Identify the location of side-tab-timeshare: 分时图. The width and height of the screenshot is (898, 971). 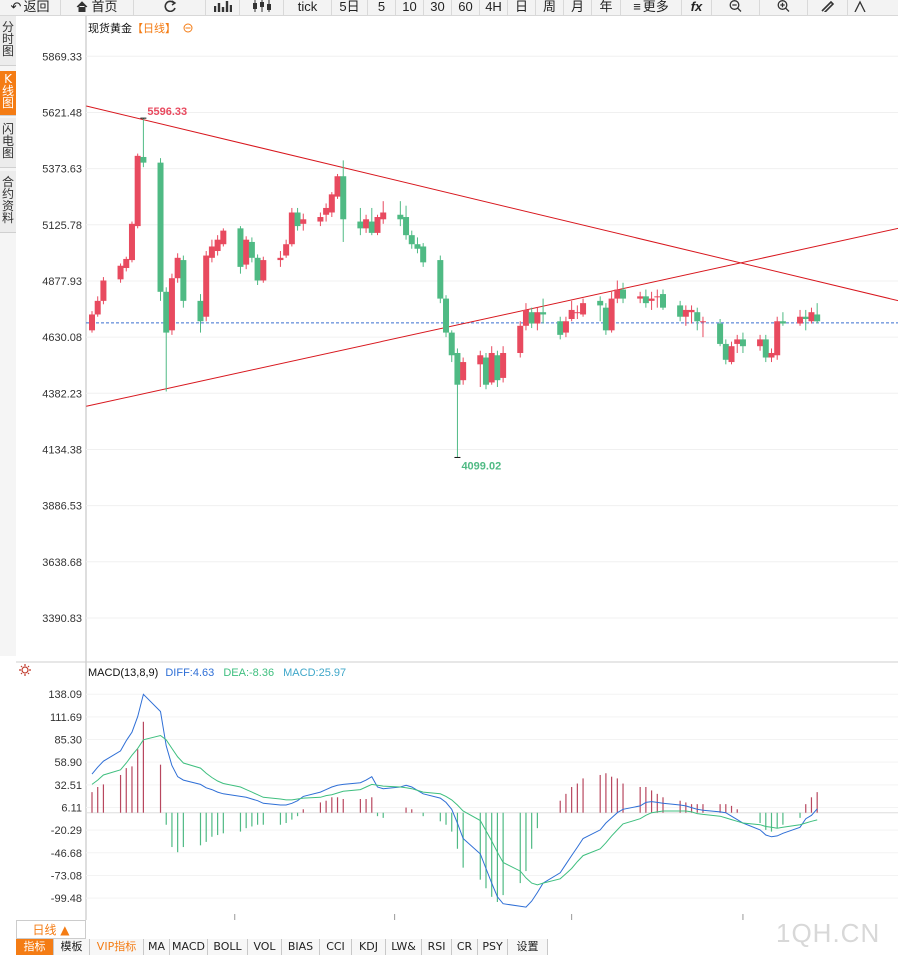
(8, 41).